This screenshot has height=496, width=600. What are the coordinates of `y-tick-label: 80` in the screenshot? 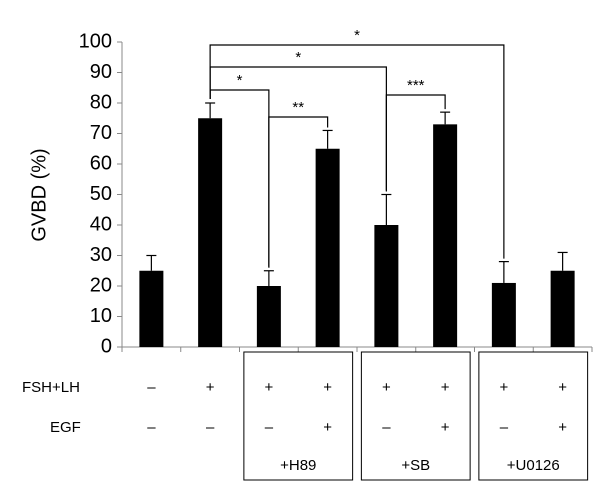 It's located at (101, 102).